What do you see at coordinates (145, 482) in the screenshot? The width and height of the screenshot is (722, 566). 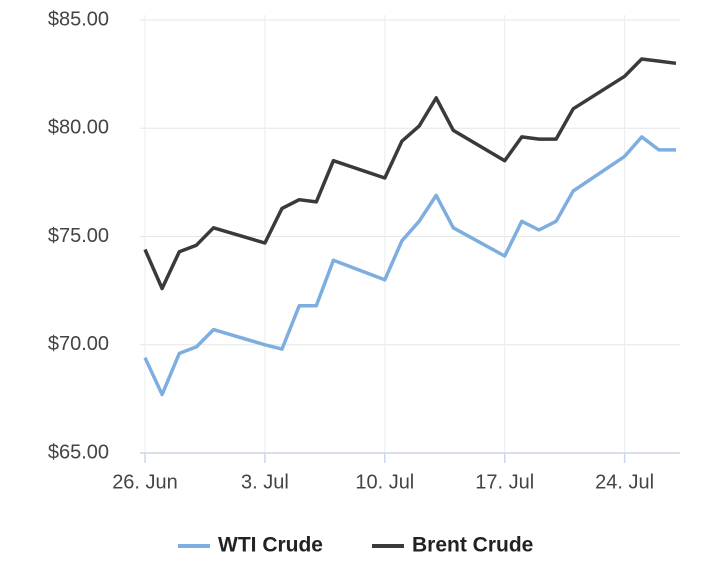 I see `x-tick-label: 26. Jun` at bounding box center [145, 482].